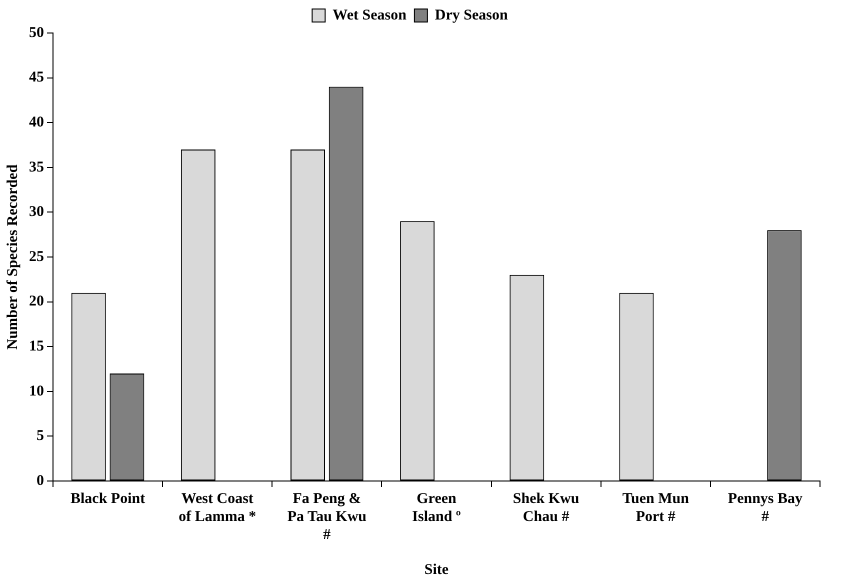 This screenshot has width=845, height=583. What do you see at coordinates (766, 507) in the screenshot?
I see `x-tick-label: Pennys Bay #` at bounding box center [766, 507].